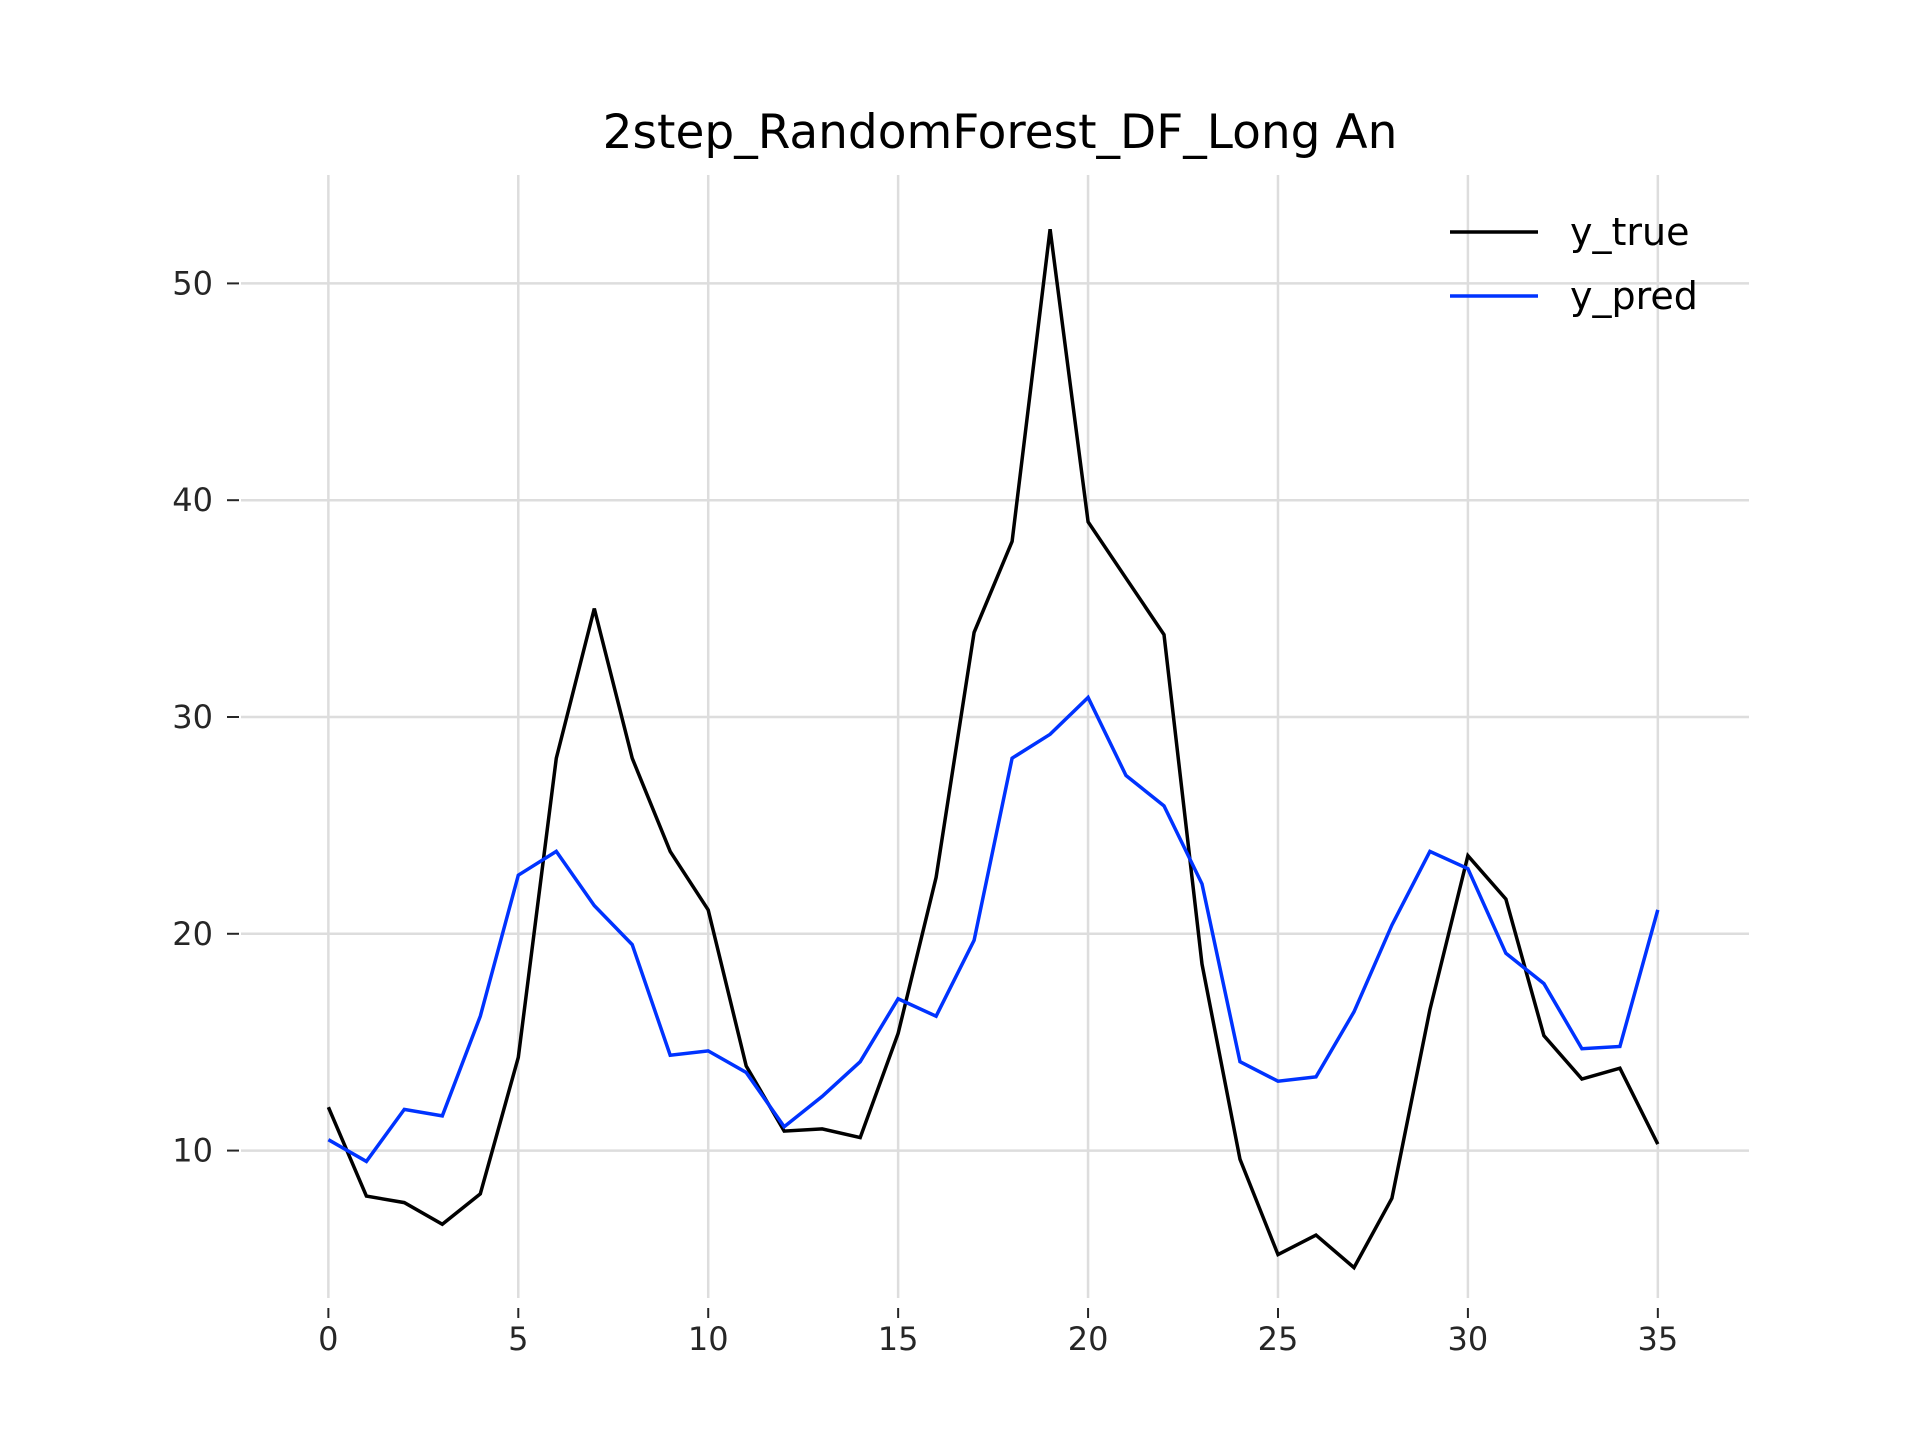 Image resolution: width=1920 pixels, height=1440 pixels. I want to click on x-tick-label: 35, so click(1657, 1339).